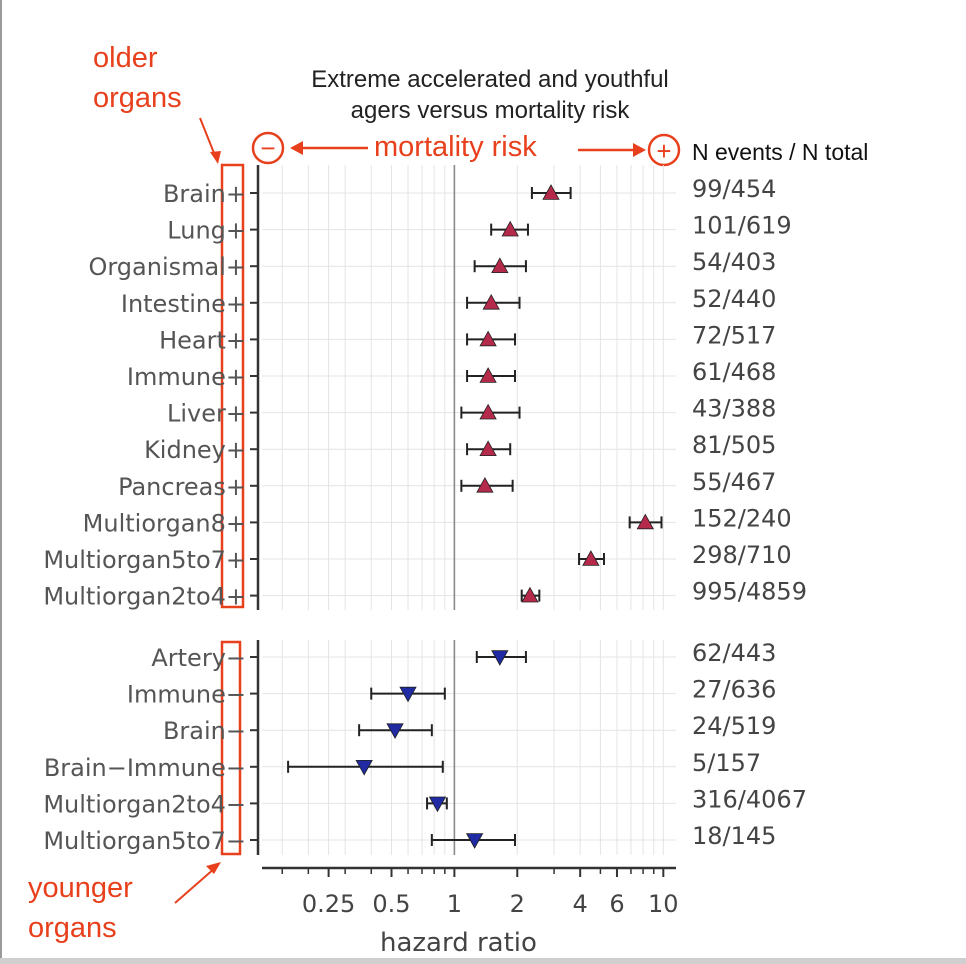  What do you see at coordinates (296, 148) in the screenshot?
I see `left-arrow-head` at bounding box center [296, 148].